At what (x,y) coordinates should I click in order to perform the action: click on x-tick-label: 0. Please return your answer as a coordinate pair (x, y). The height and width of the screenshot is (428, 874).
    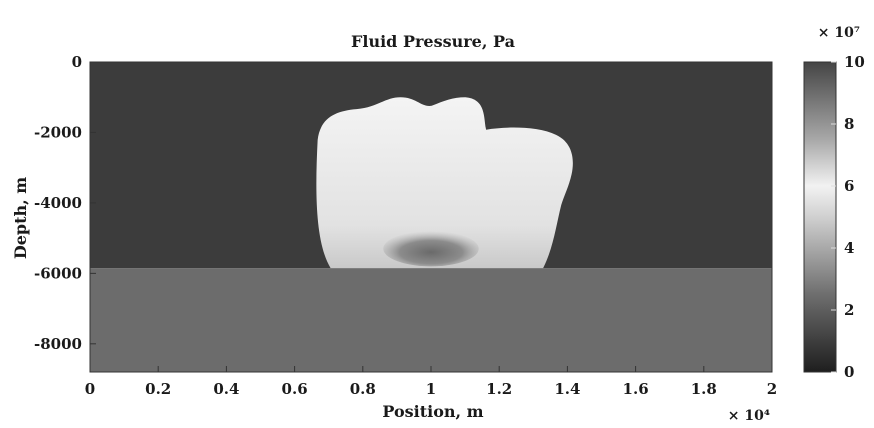
    Looking at the image, I should click on (90, 389).